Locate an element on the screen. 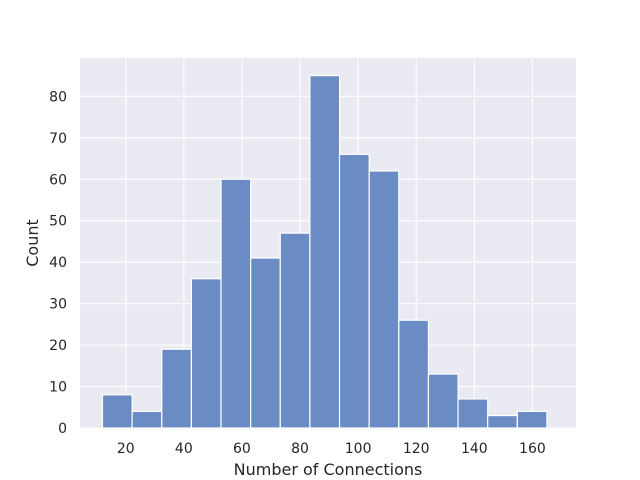 Image resolution: width=640 pixels, height=480 pixels. y-axis-label: Count is located at coordinates (32, 243).